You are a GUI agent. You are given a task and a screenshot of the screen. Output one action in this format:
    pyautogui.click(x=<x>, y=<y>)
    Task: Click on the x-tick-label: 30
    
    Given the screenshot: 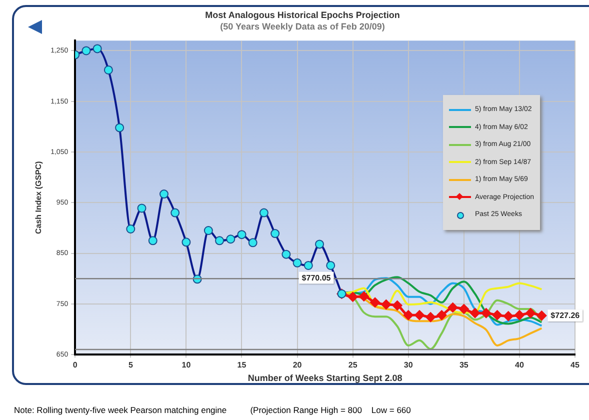 What is the action you would take?
    pyautogui.click(x=409, y=365)
    